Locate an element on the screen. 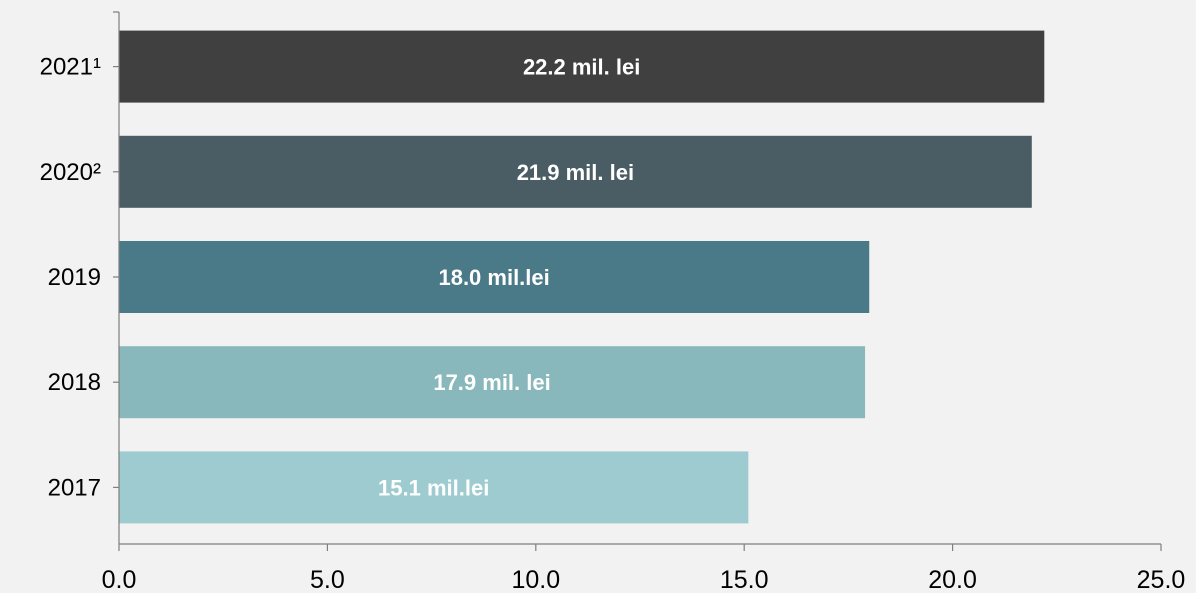 The width and height of the screenshot is (1196, 593). x-tick-label: 5.0 is located at coordinates (327, 579).